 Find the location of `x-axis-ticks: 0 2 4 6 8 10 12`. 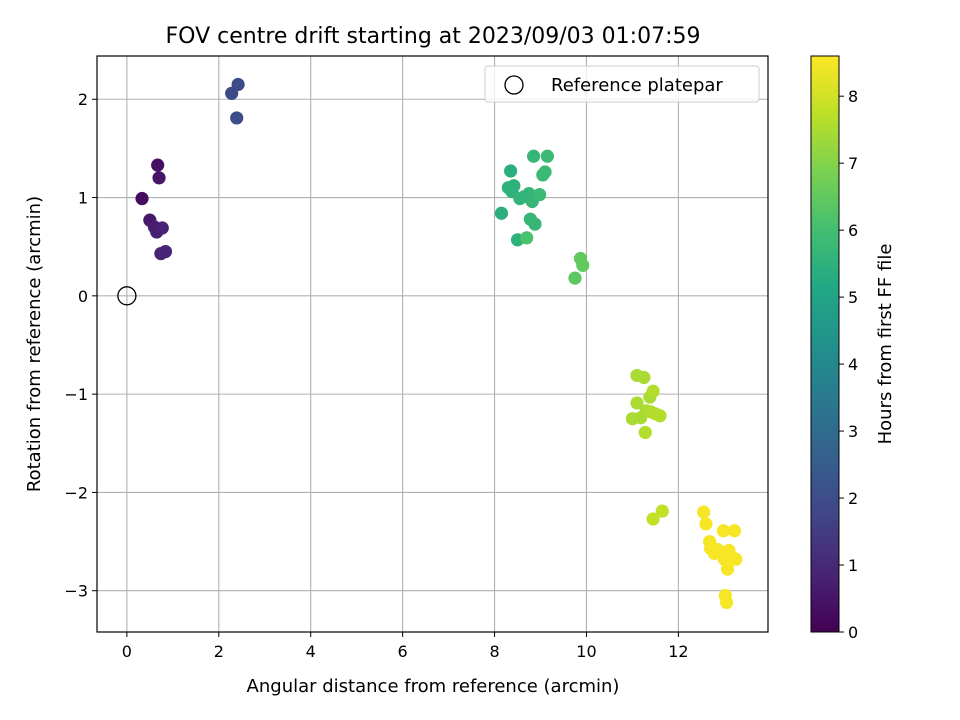

x-axis-ticks: 0 2 4 6 8 10 12 is located at coordinates (405, 646).